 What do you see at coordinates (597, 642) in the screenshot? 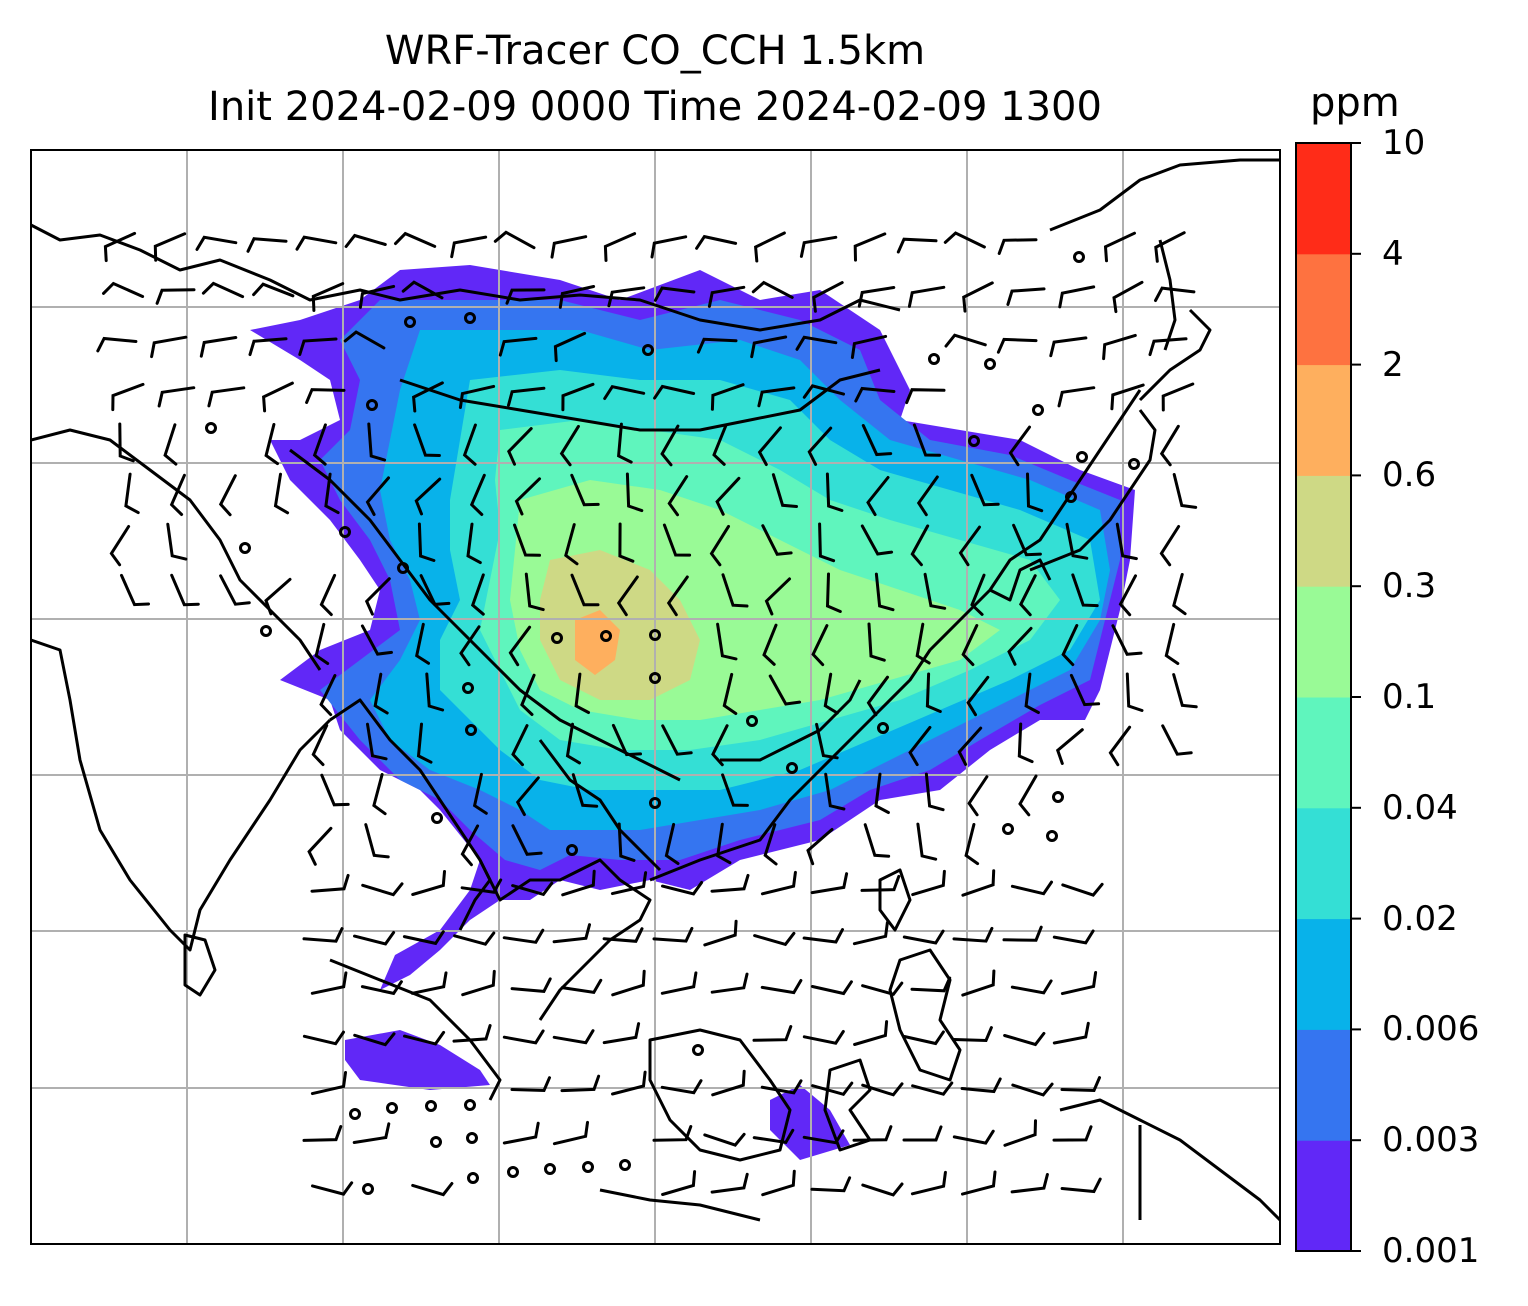
I see `field-level-0.6` at bounding box center [597, 642].